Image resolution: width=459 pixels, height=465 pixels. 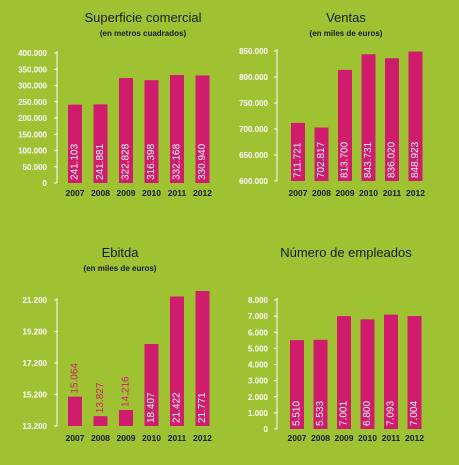 I want to click on bar-value-label: 241.881, so click(x=100, y=161).